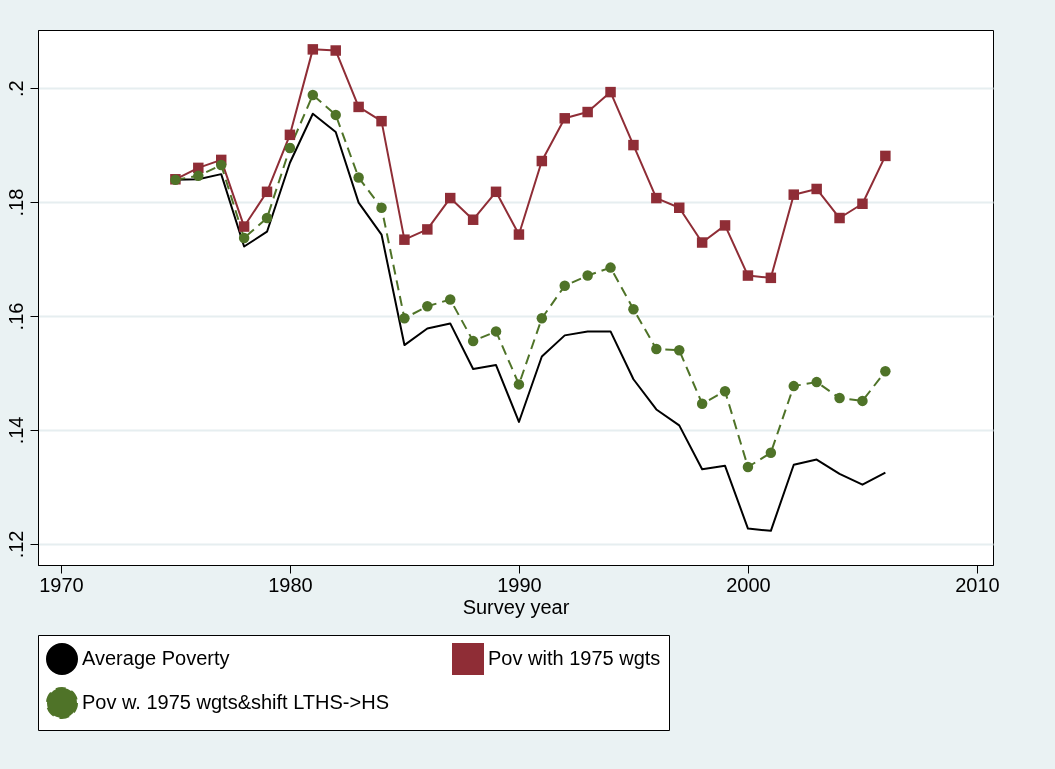 This screenshot has height=769, width=1055. What do you see at coordinates (519, 584) in the screenshot?
I see `x-tick-label: 1990` at bounding box center [519, 584].